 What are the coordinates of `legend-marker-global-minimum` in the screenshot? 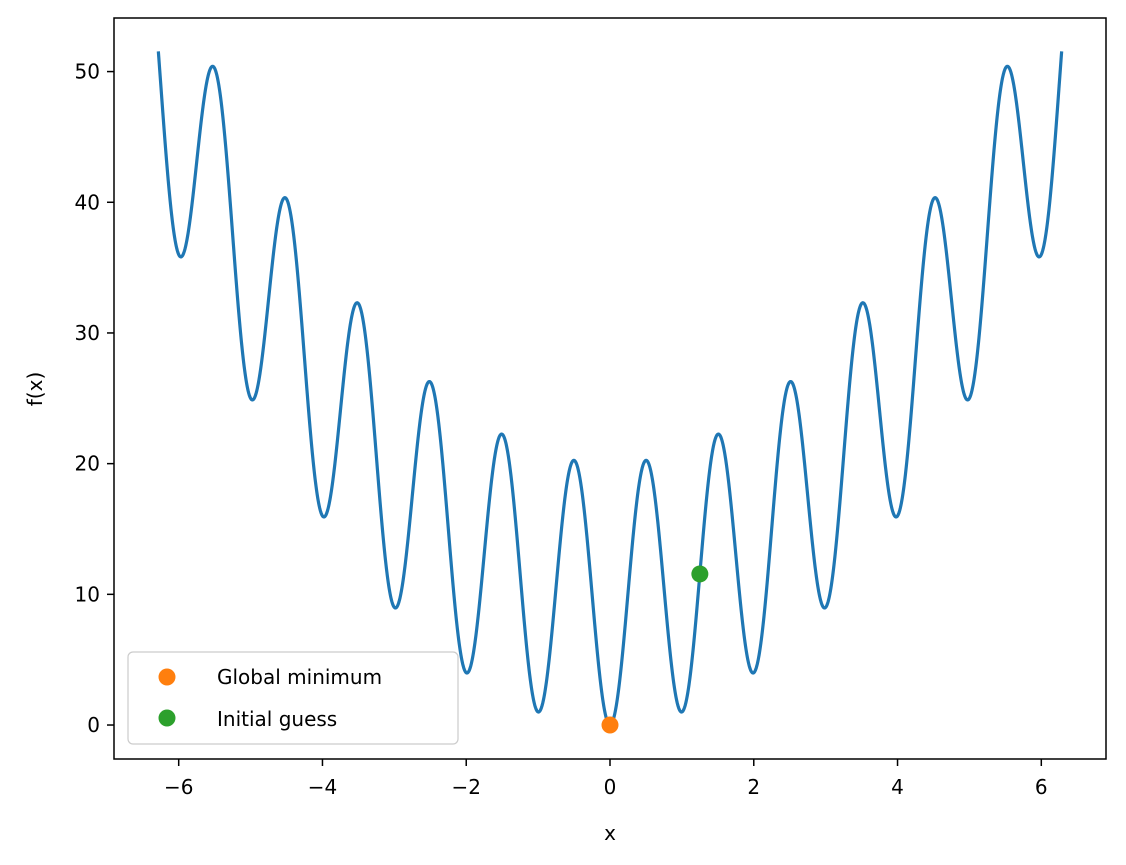 It's located at (167, 677).